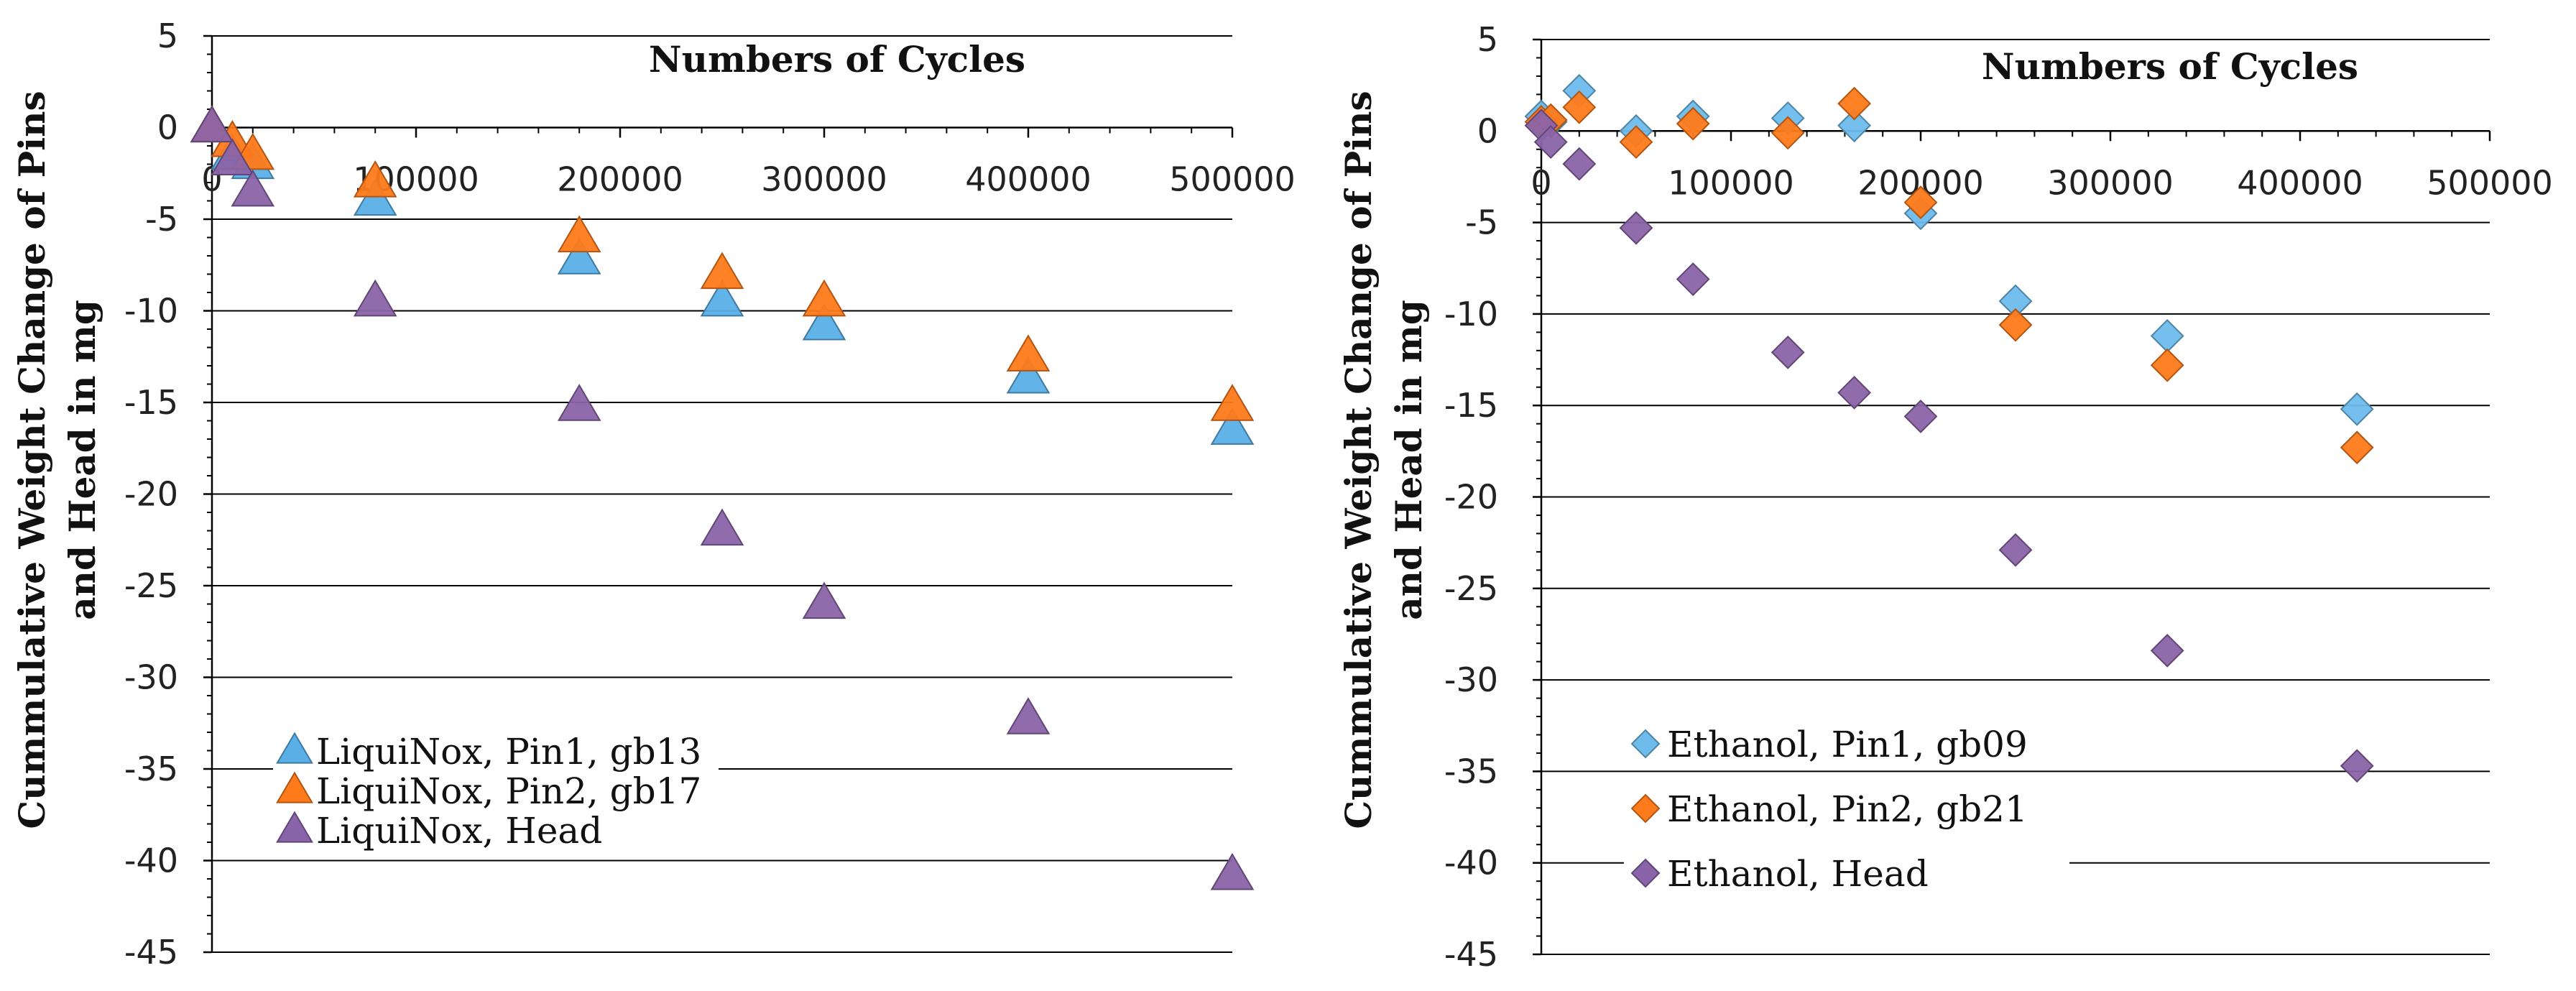 This screenshot has width=2576, height=991. I want to click on legend-entry: LiquiNox, Pin1, gb13, so click(496, 754).